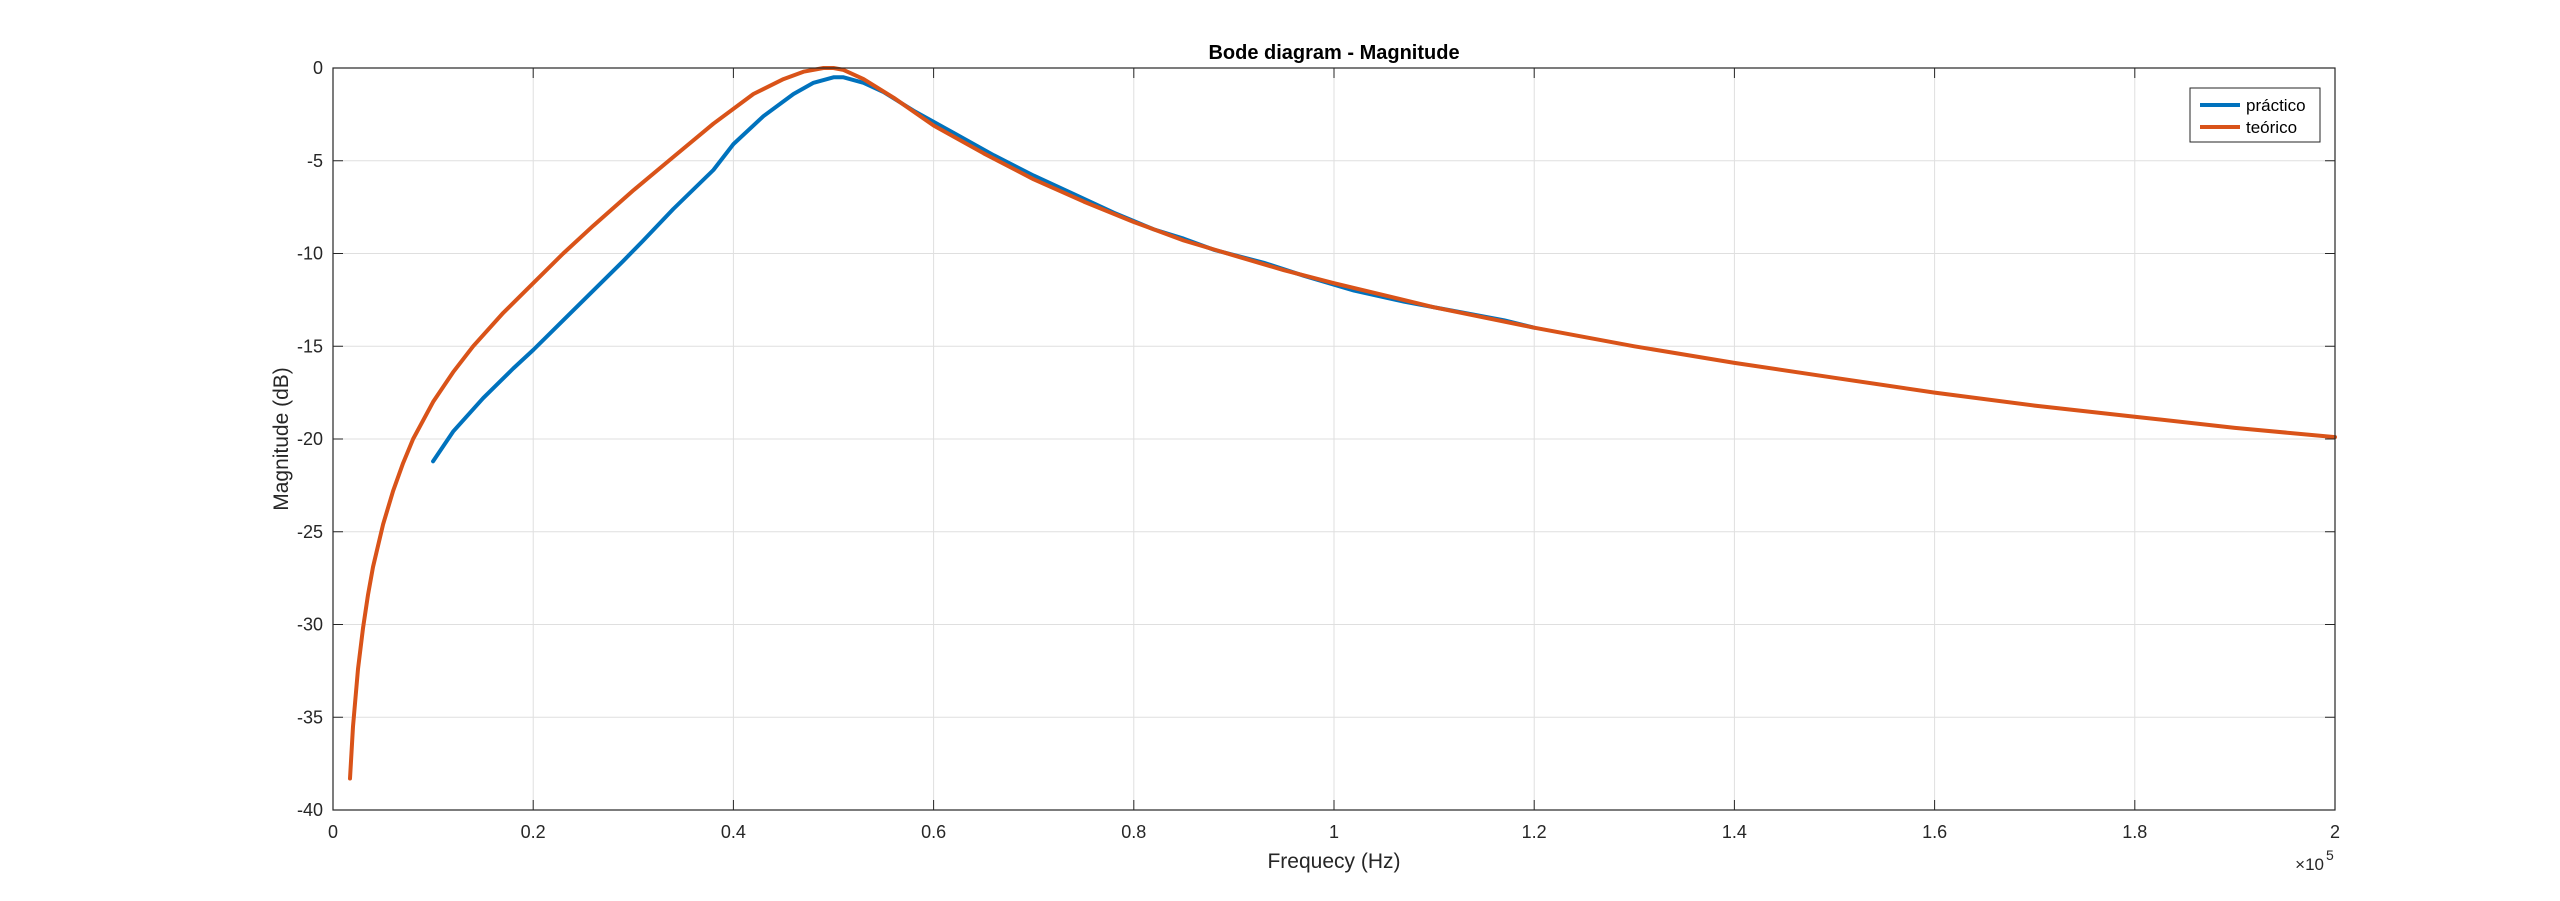 This screenshot has height=901, width=2560. What do you see at coordinates (310, 810) in the screenshot?
I see `y-tick-label: -40` at bounding box center [310, 810].